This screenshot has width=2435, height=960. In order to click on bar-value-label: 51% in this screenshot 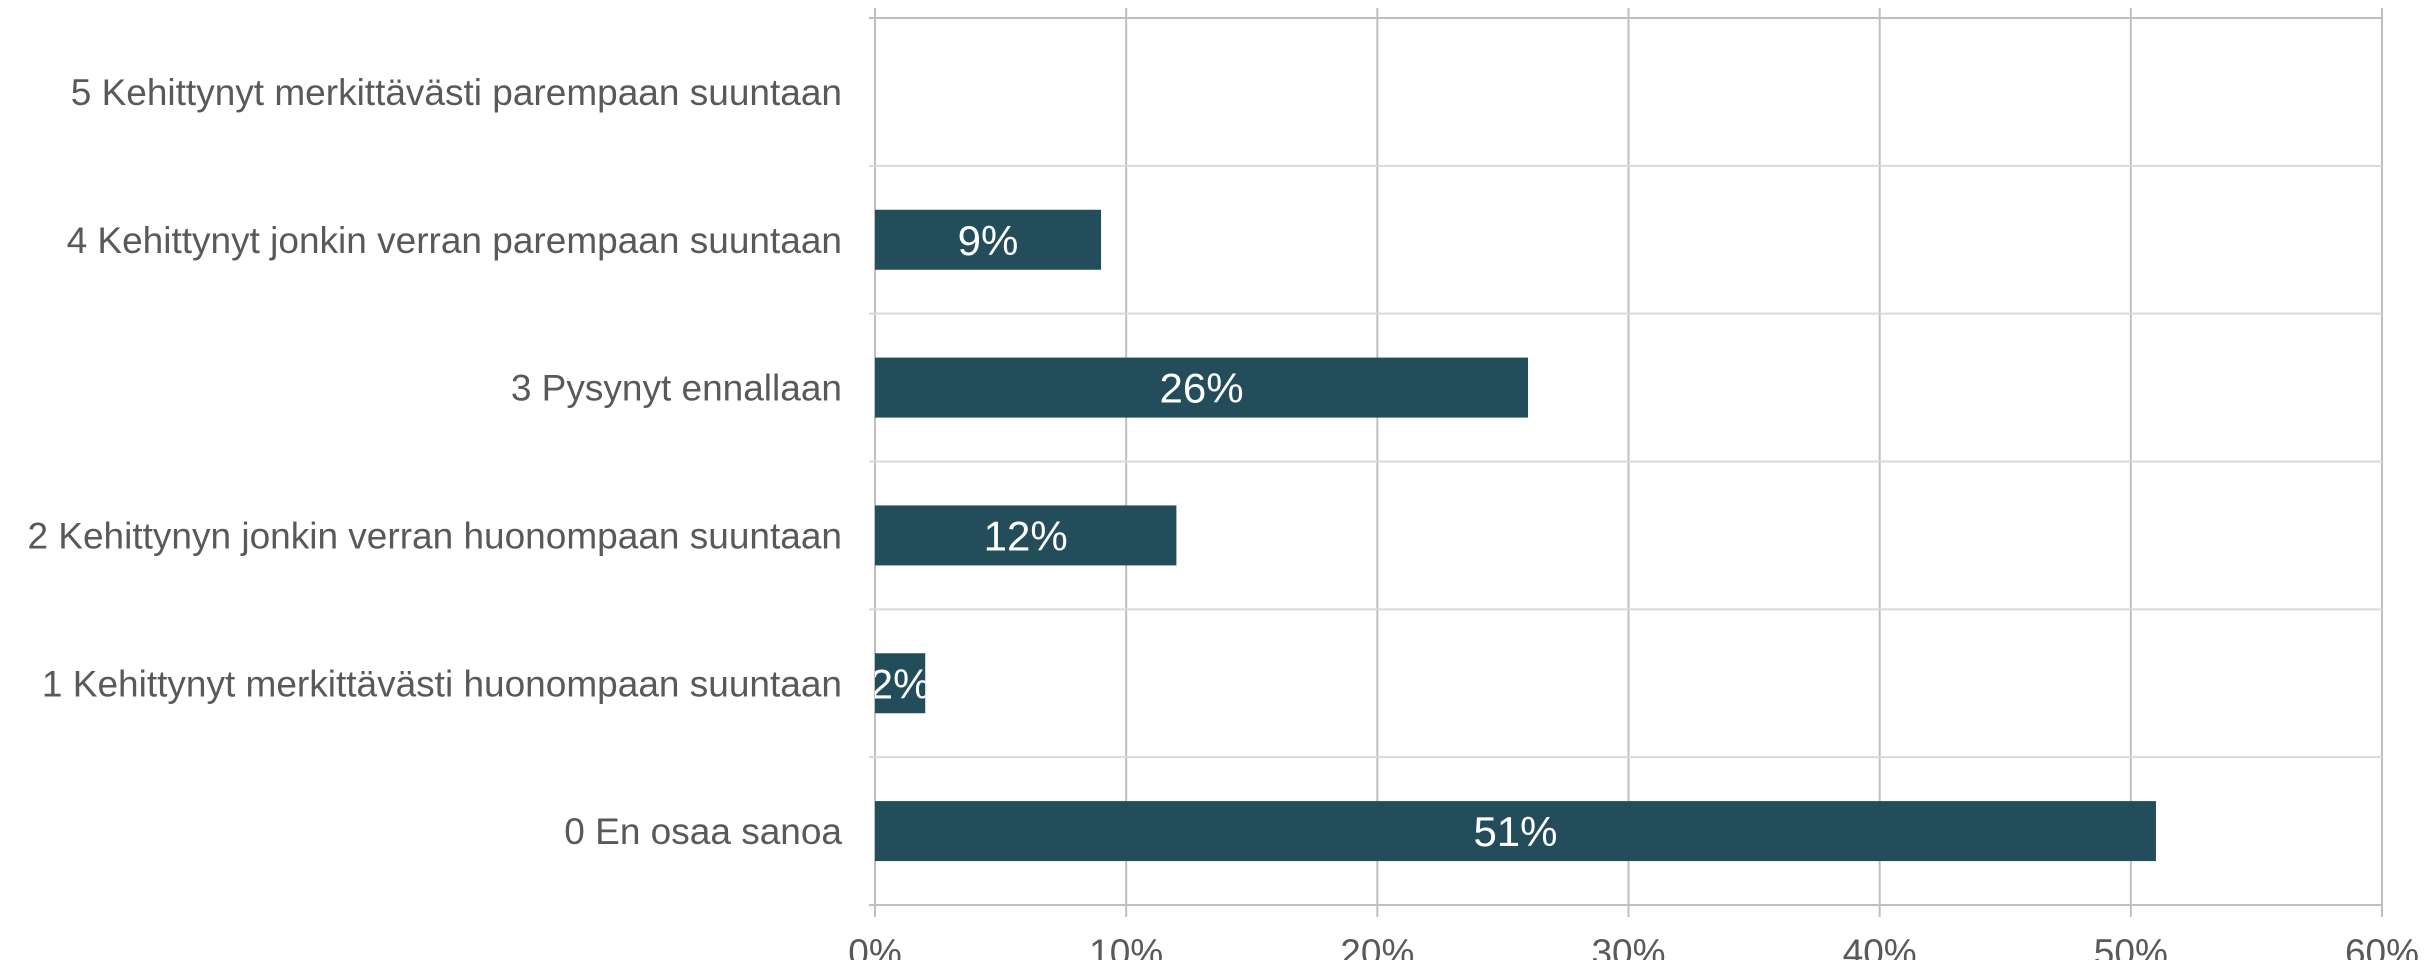, I will do `click(1515, 831)`.